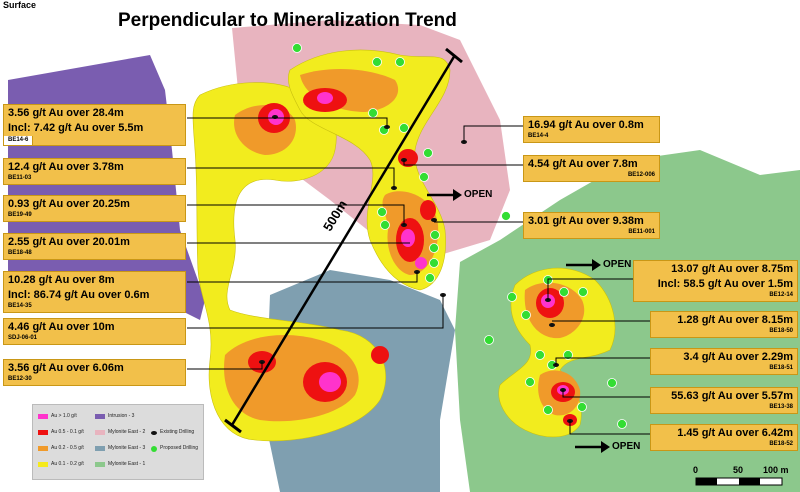 This screenshot has height=492, width=800. I want to click on assay-result: 1.45 g/t Au over 6.42m, so click(735, 433).